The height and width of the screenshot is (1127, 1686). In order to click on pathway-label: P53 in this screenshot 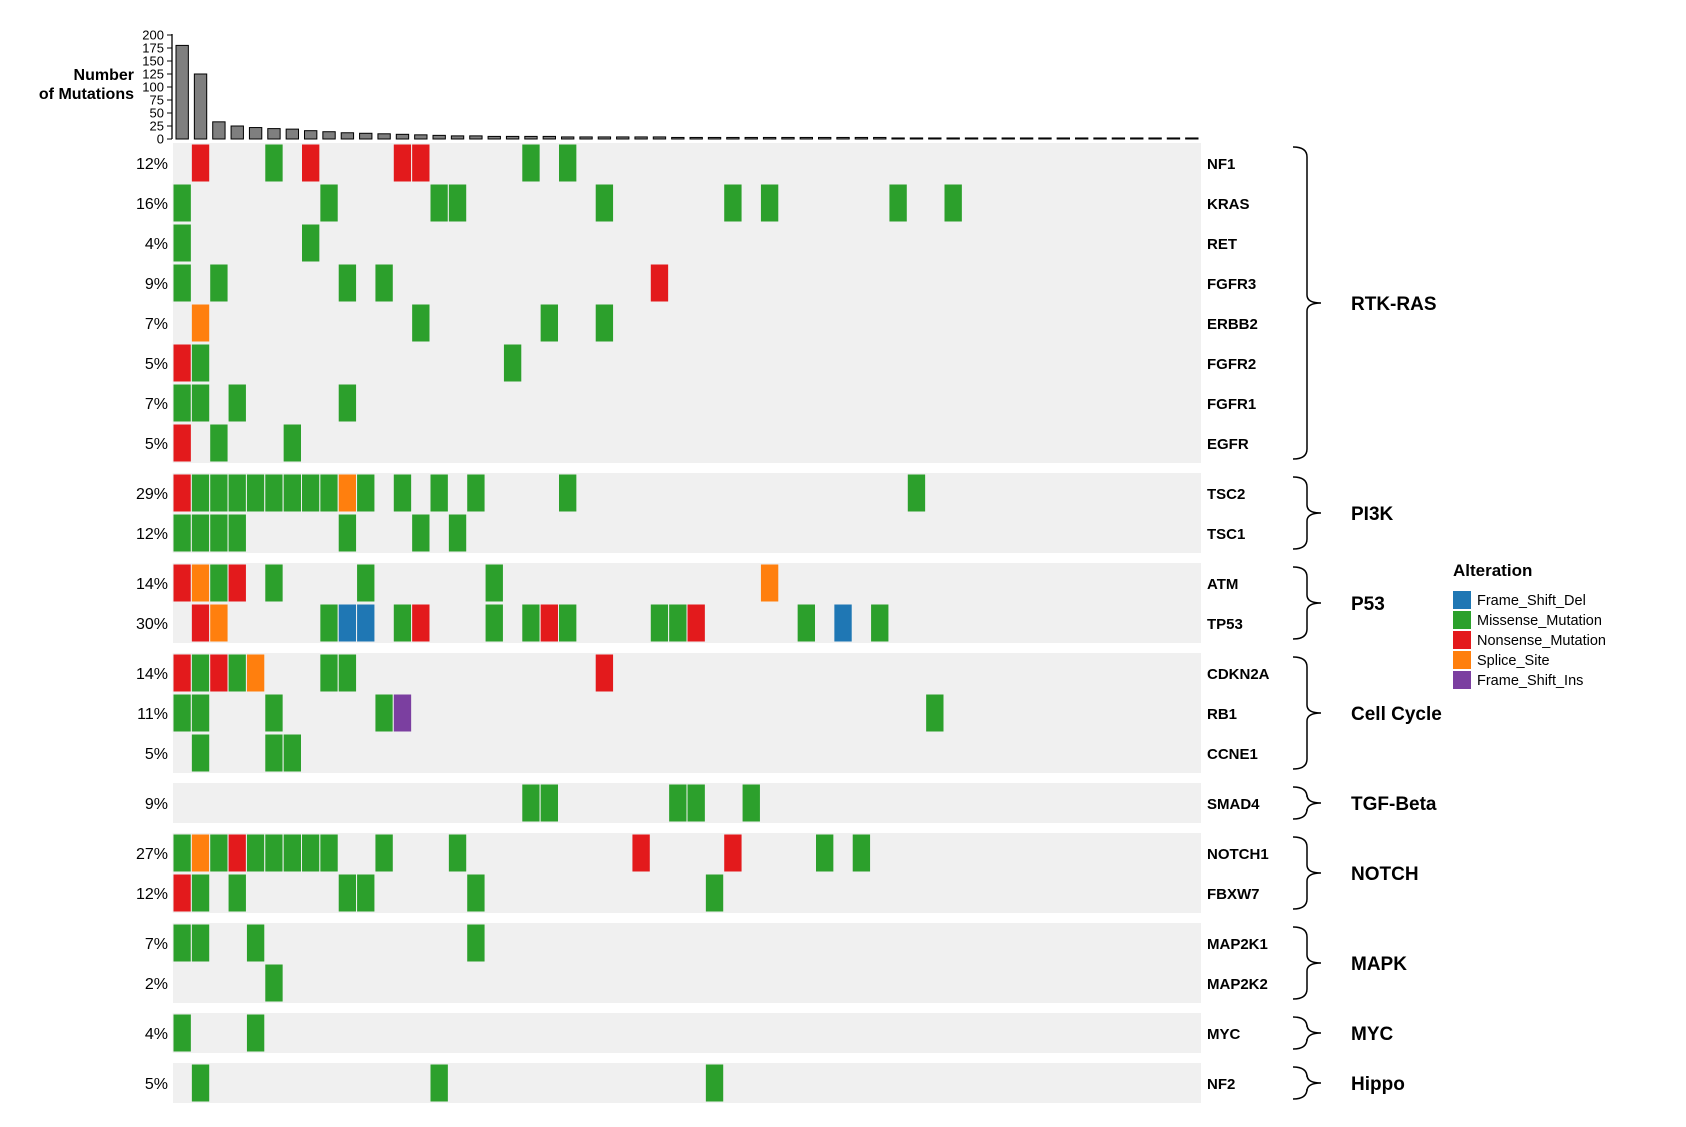, I will do `click(1368, 604)`.